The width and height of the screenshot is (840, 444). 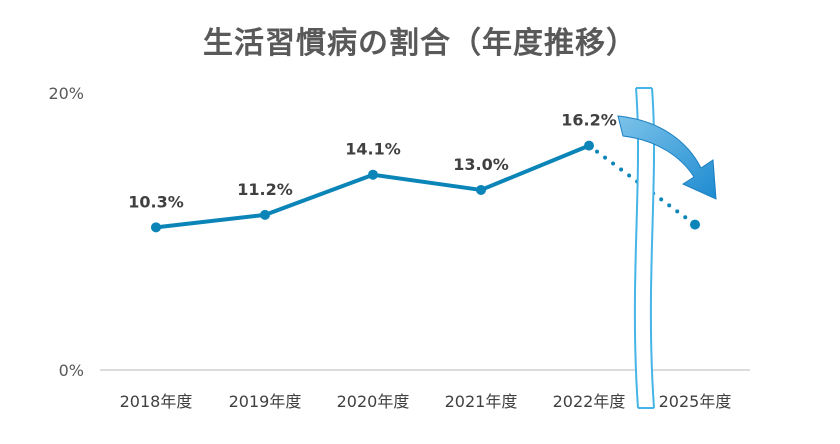 I want to click on data-label: 14.1%, so click(x=373, y=149).